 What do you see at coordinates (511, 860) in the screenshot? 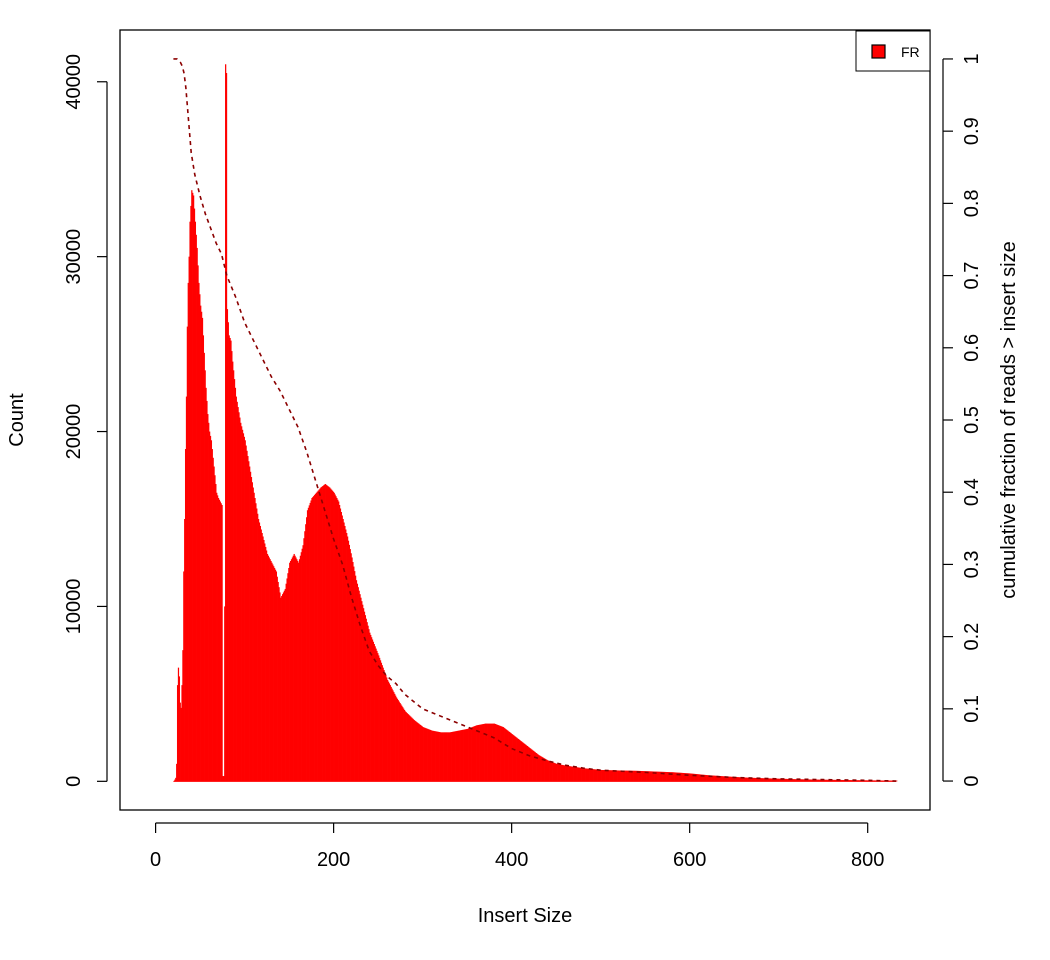
I see `x-tick-label: 400` at bounding box center [511, 860].